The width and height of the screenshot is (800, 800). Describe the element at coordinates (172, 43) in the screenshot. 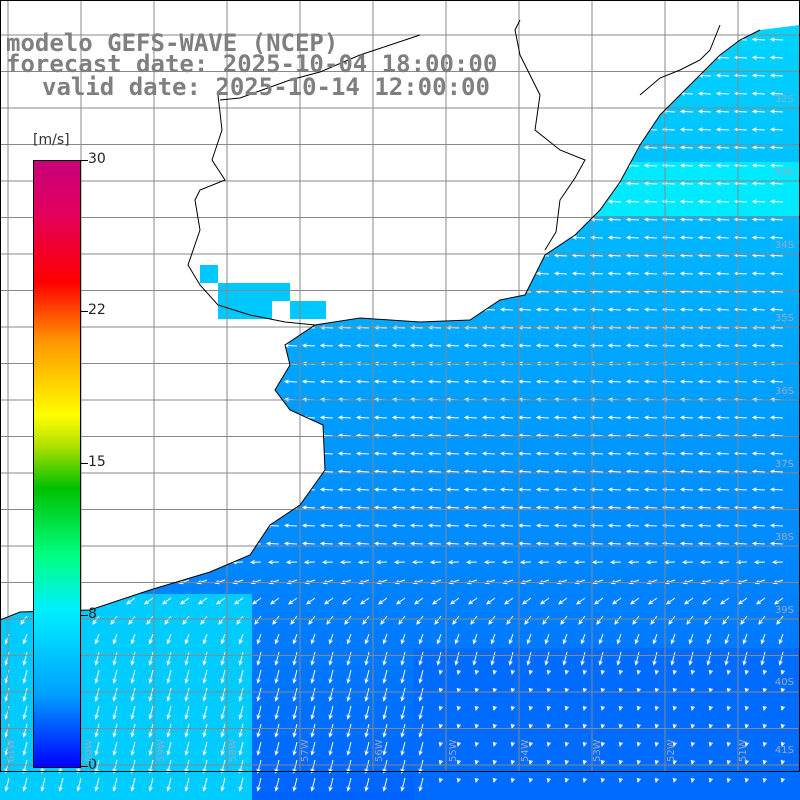

I see `model-title: modelo GEFS-WAVE (NCEP)` at that location.